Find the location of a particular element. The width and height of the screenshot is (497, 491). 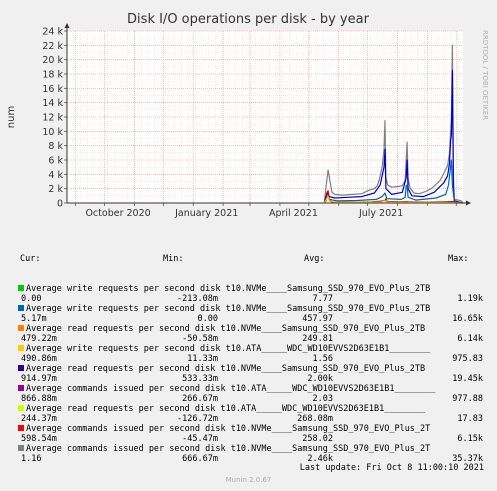

y-tick-label: 6 k is located at coordinates (55, 161).